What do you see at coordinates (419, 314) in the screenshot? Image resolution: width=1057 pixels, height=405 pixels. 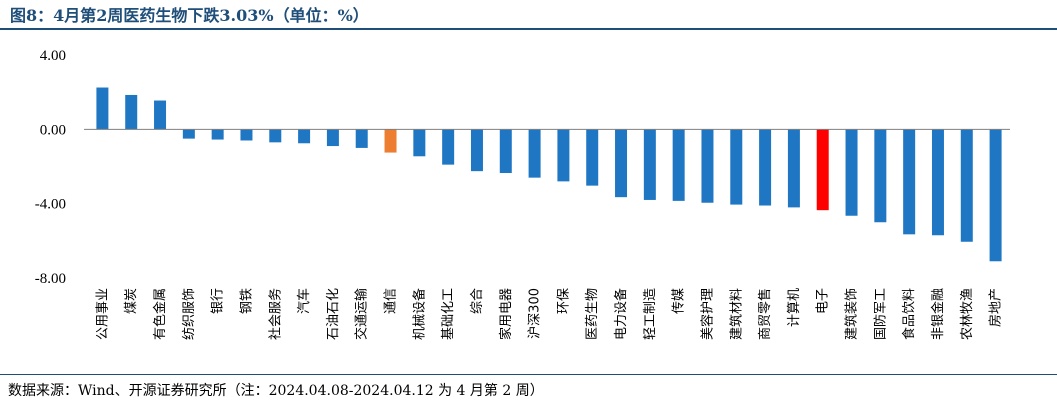 I see `category-label: 机械设备` at bounding box center [419, 314].